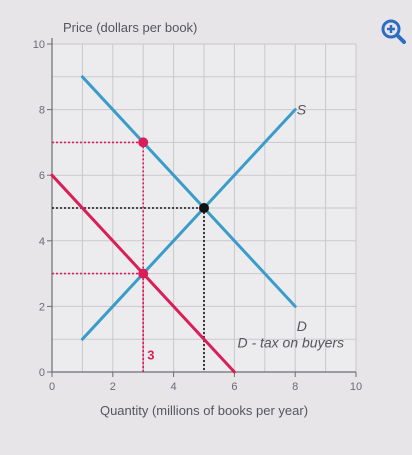  I want to click on x-tick-label: 6, so click(234, 387).